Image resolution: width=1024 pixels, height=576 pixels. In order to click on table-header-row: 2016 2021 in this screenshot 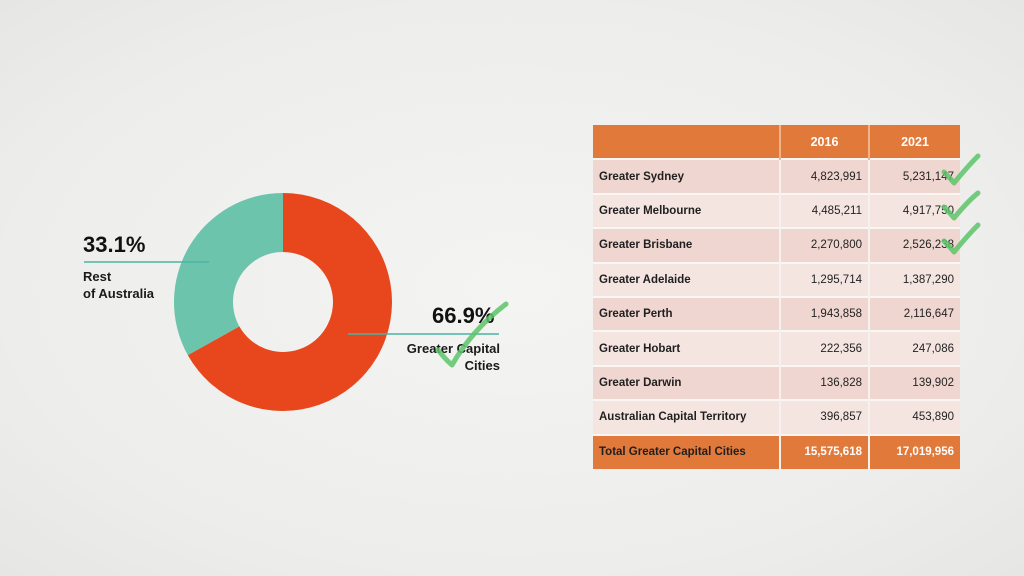, I will do `click(776, 142)`.